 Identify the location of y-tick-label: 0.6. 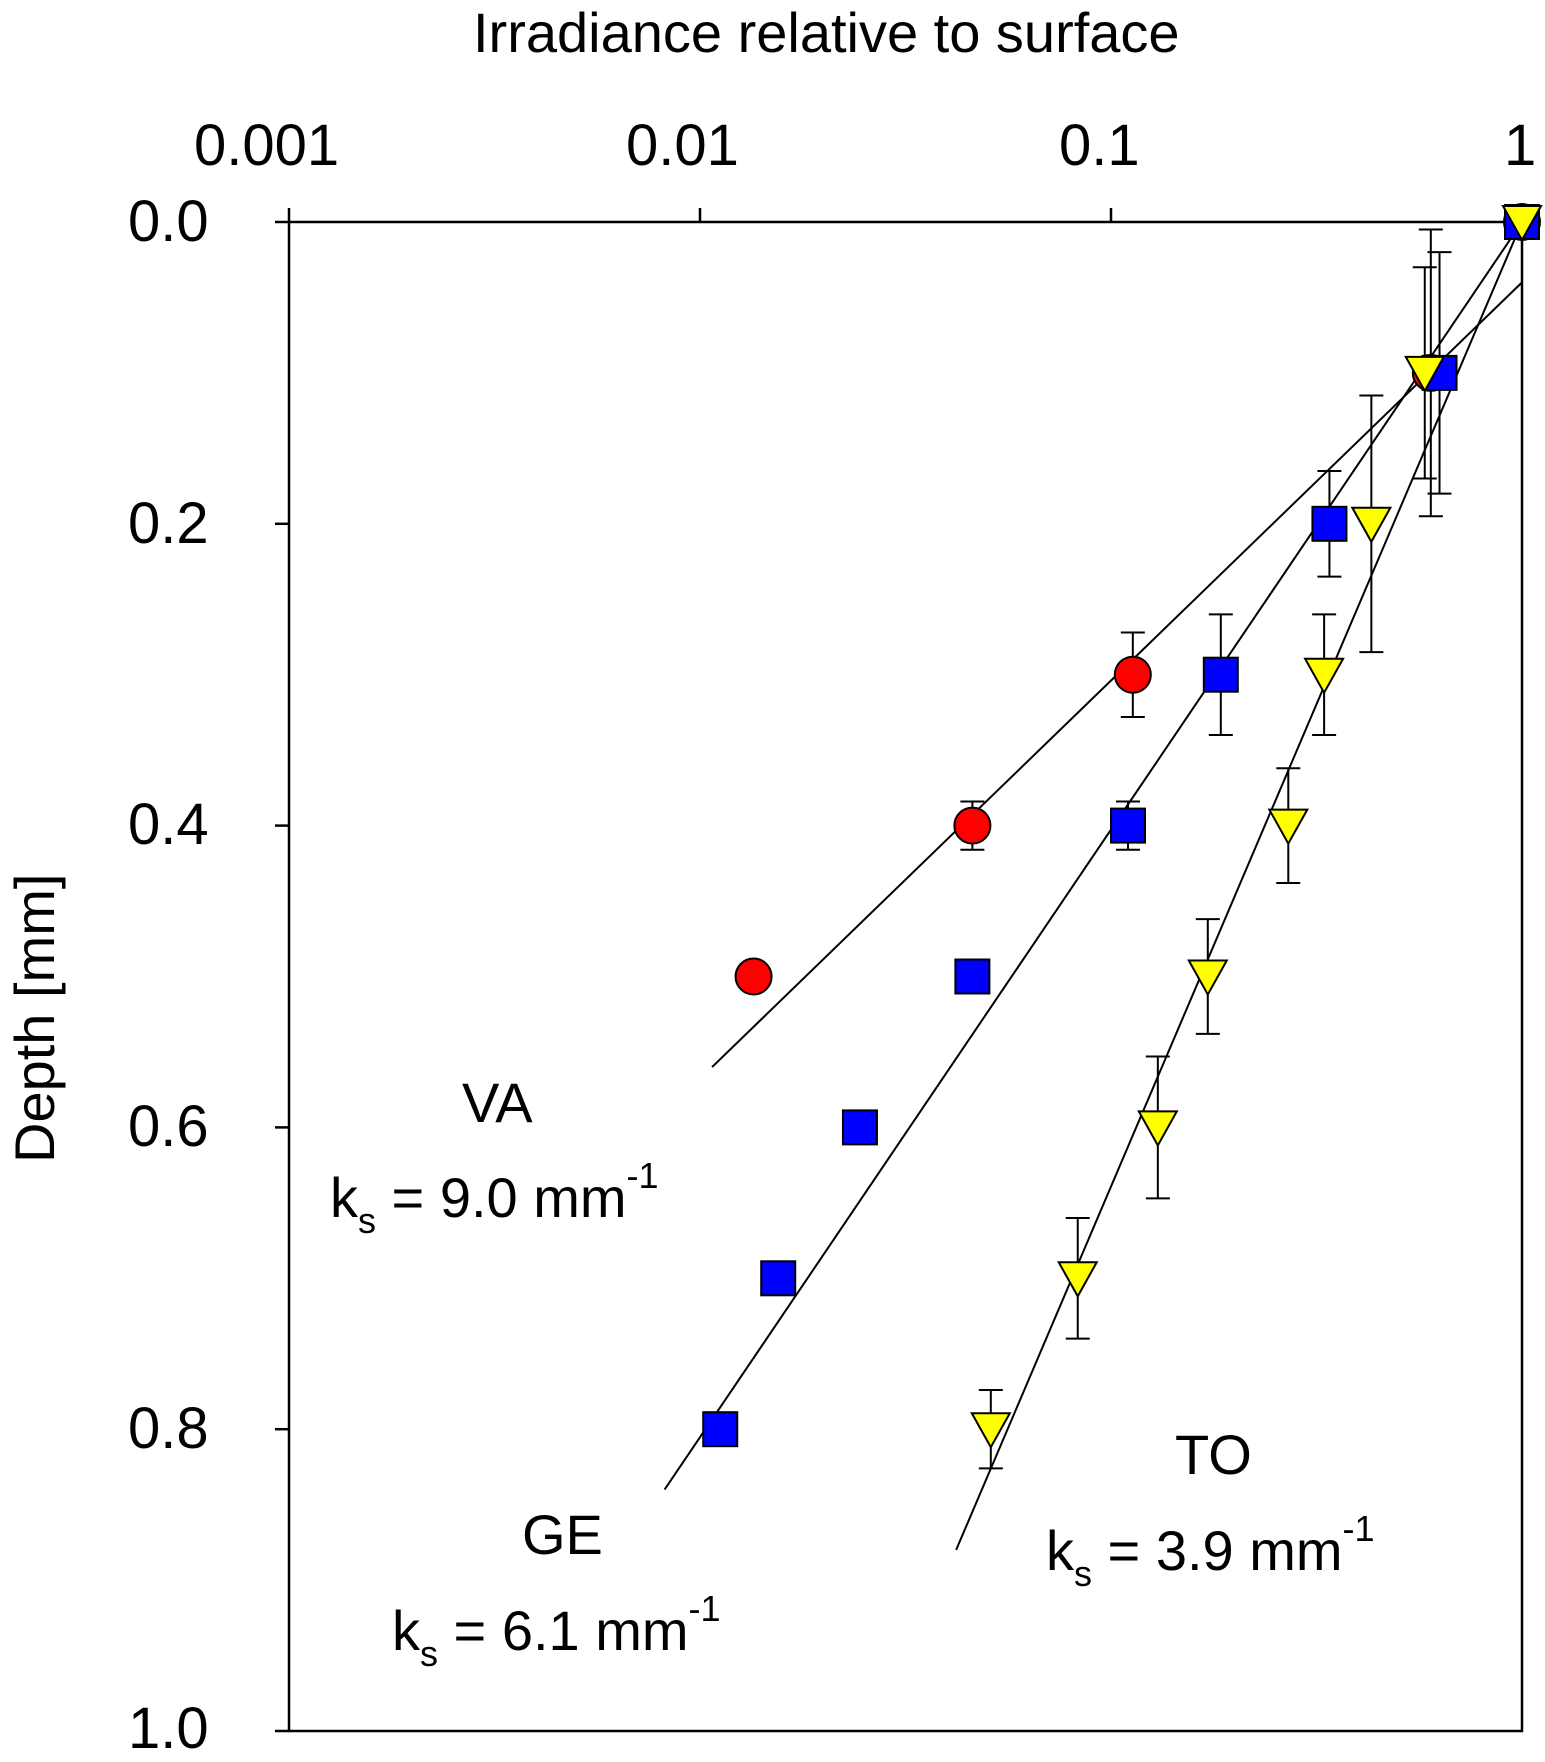
(168, 1126).